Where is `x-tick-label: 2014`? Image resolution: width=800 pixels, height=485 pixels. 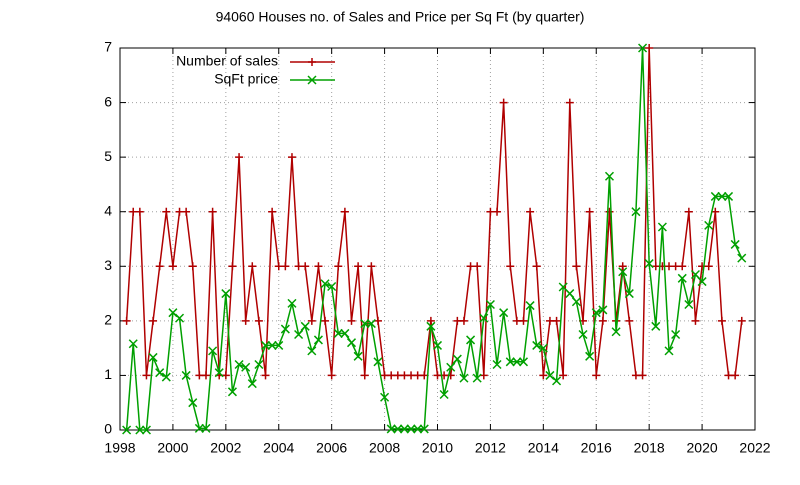
x-tick-label: 2014 is located at coordinates (543, 448).